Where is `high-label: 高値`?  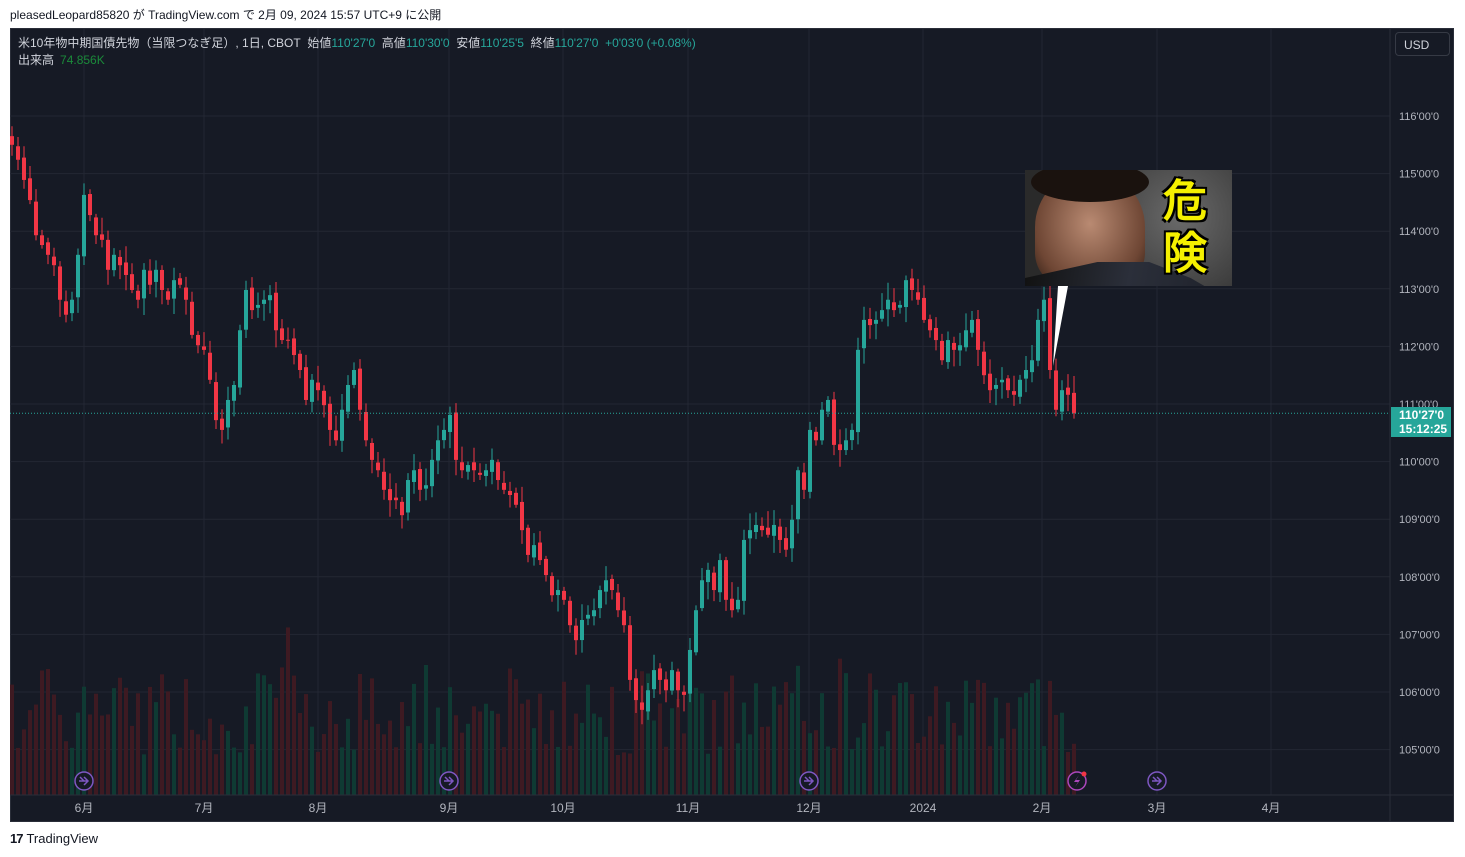
high-label: 高値 is located at coordinates (393, 43).